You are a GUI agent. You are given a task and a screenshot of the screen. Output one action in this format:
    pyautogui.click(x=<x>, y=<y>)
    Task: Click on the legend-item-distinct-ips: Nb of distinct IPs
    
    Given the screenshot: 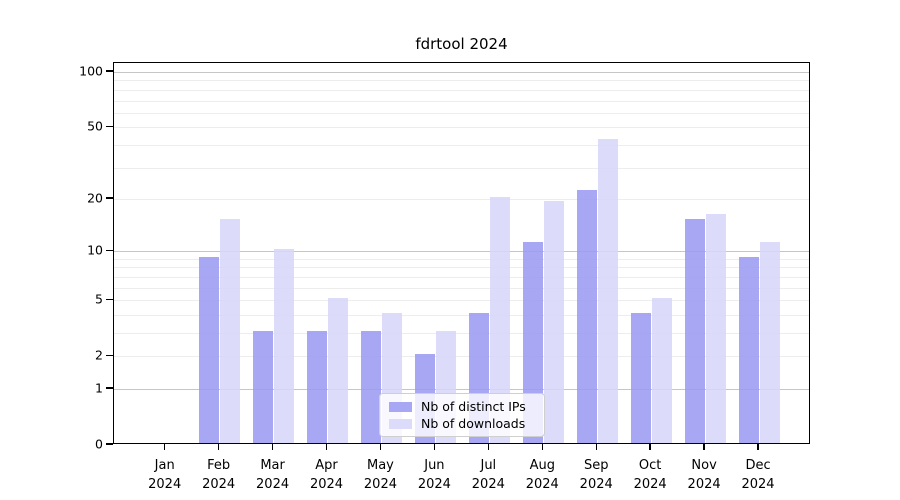 What is the action you would take?
    pyautogui.click(x=462, y=406)
    